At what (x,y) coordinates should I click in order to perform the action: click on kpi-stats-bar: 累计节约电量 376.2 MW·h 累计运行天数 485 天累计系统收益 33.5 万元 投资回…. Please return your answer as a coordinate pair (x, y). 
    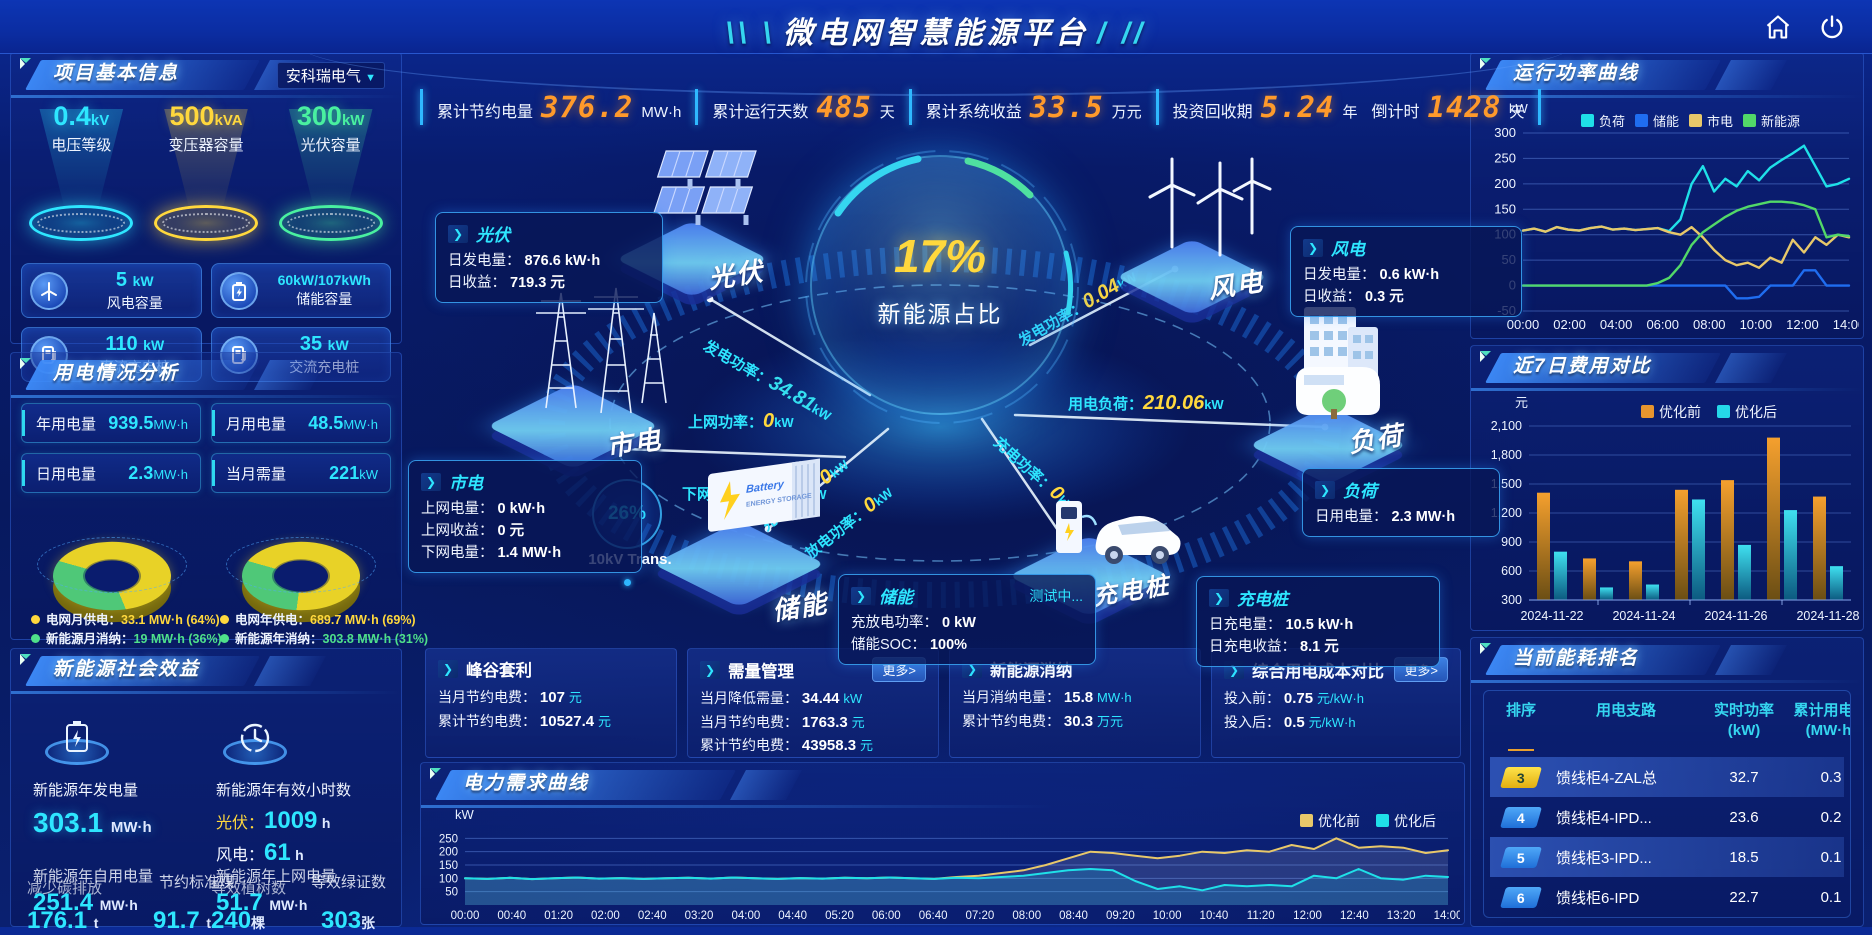
    Looking at the image, I should click on (981, 107).